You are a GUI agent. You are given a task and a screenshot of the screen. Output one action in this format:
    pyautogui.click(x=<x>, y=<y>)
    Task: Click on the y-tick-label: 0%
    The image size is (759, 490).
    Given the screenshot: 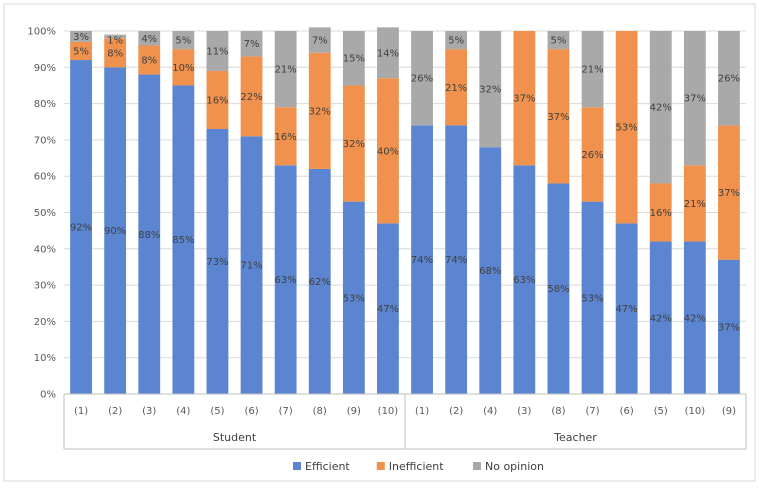 What is the action you would take?
    pyautogui.click(x=48, y=395)
    